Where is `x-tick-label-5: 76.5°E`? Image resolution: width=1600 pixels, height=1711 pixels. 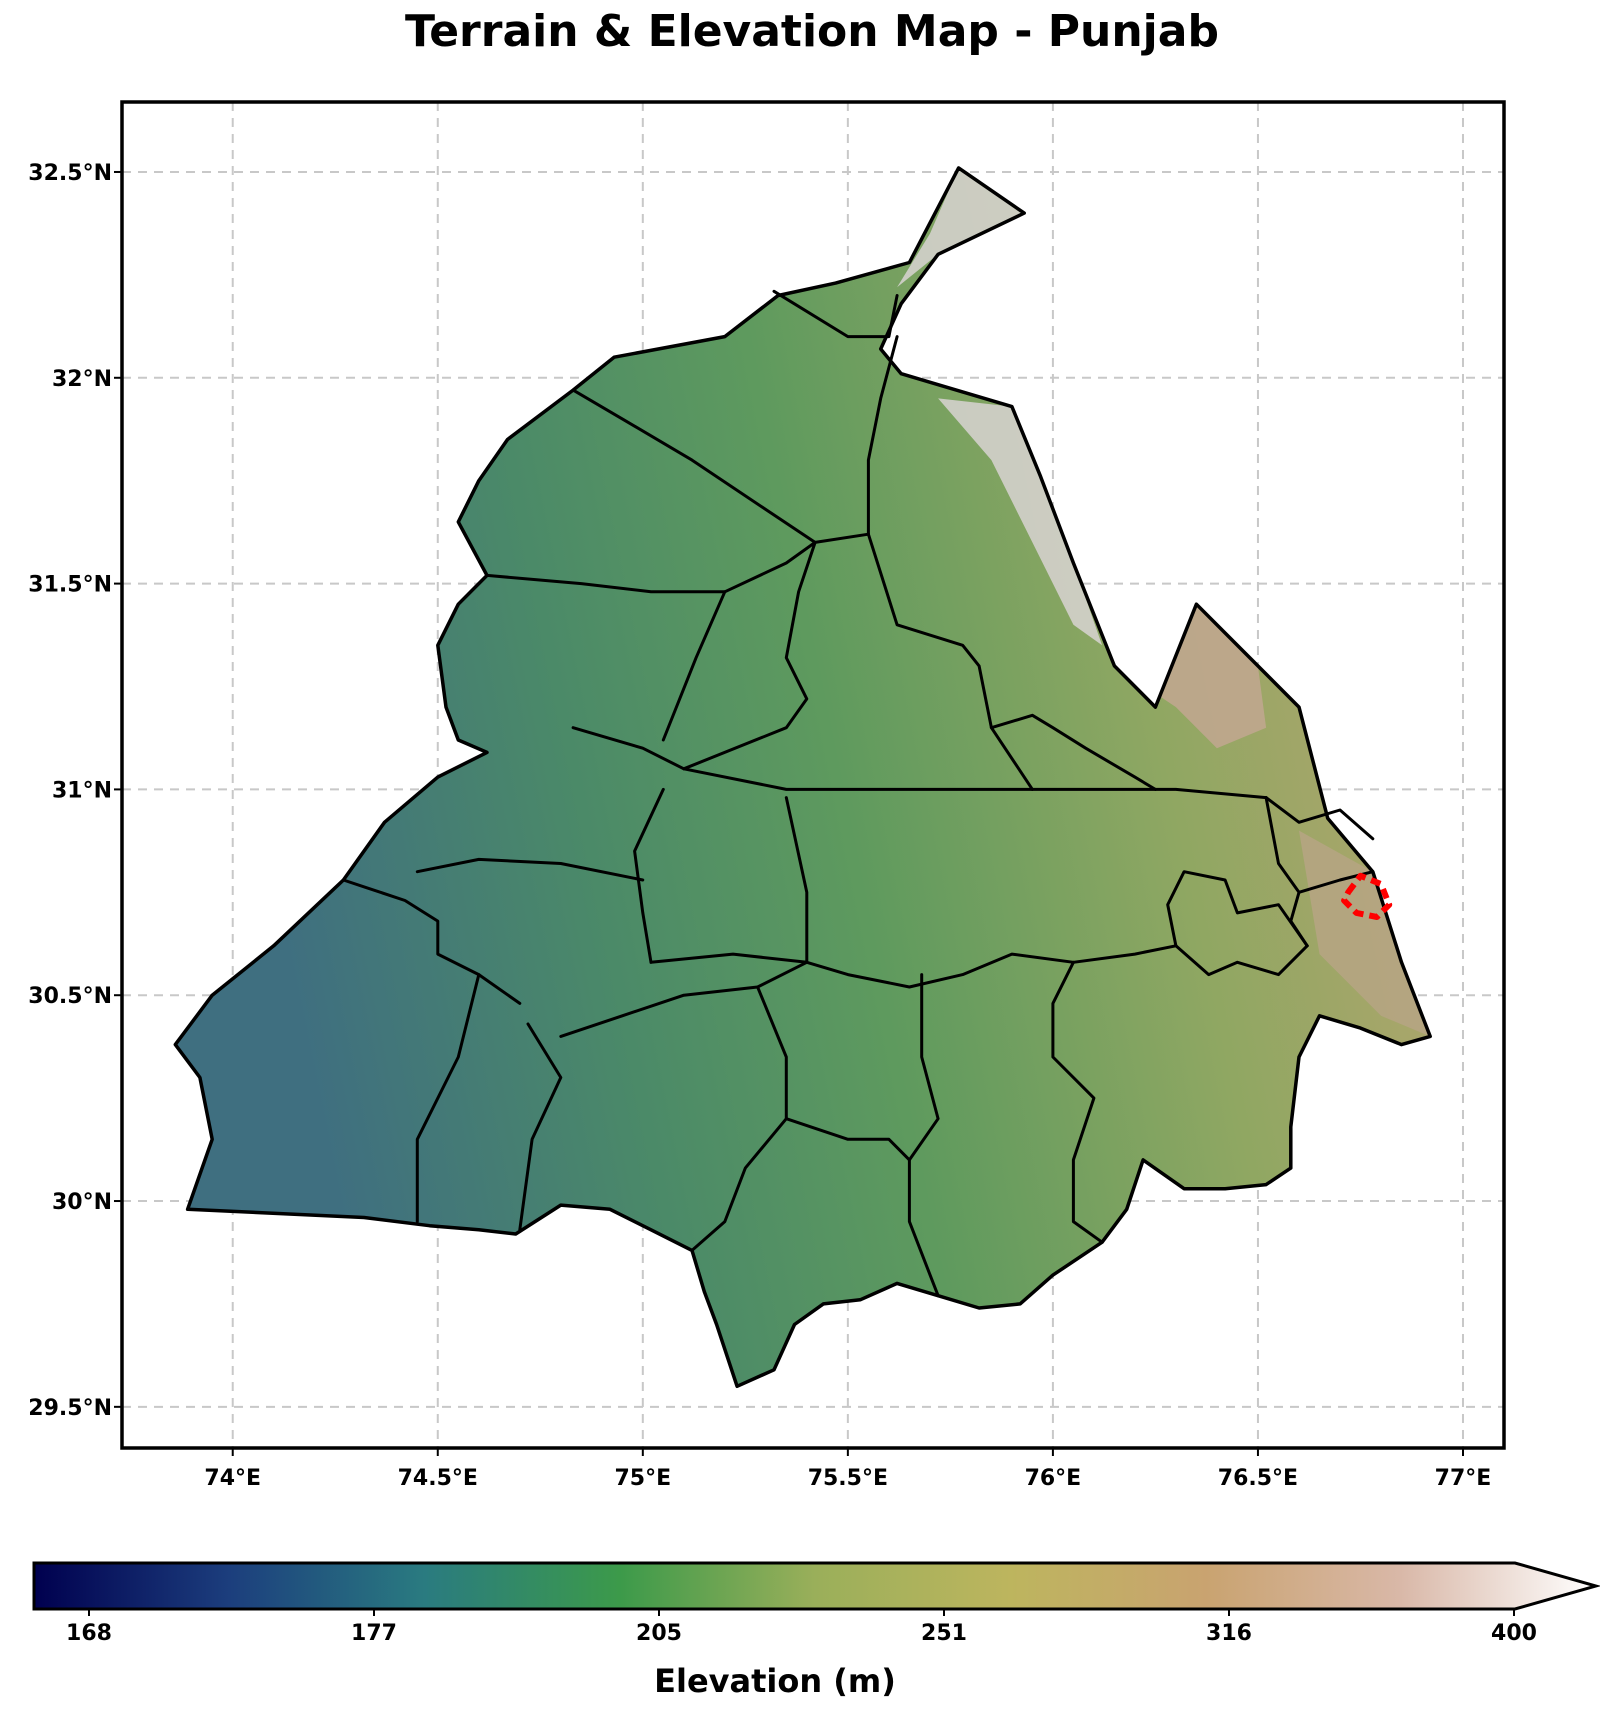
x-tick-label-5: 76.5°E is located at coordinates (1258, 1478).